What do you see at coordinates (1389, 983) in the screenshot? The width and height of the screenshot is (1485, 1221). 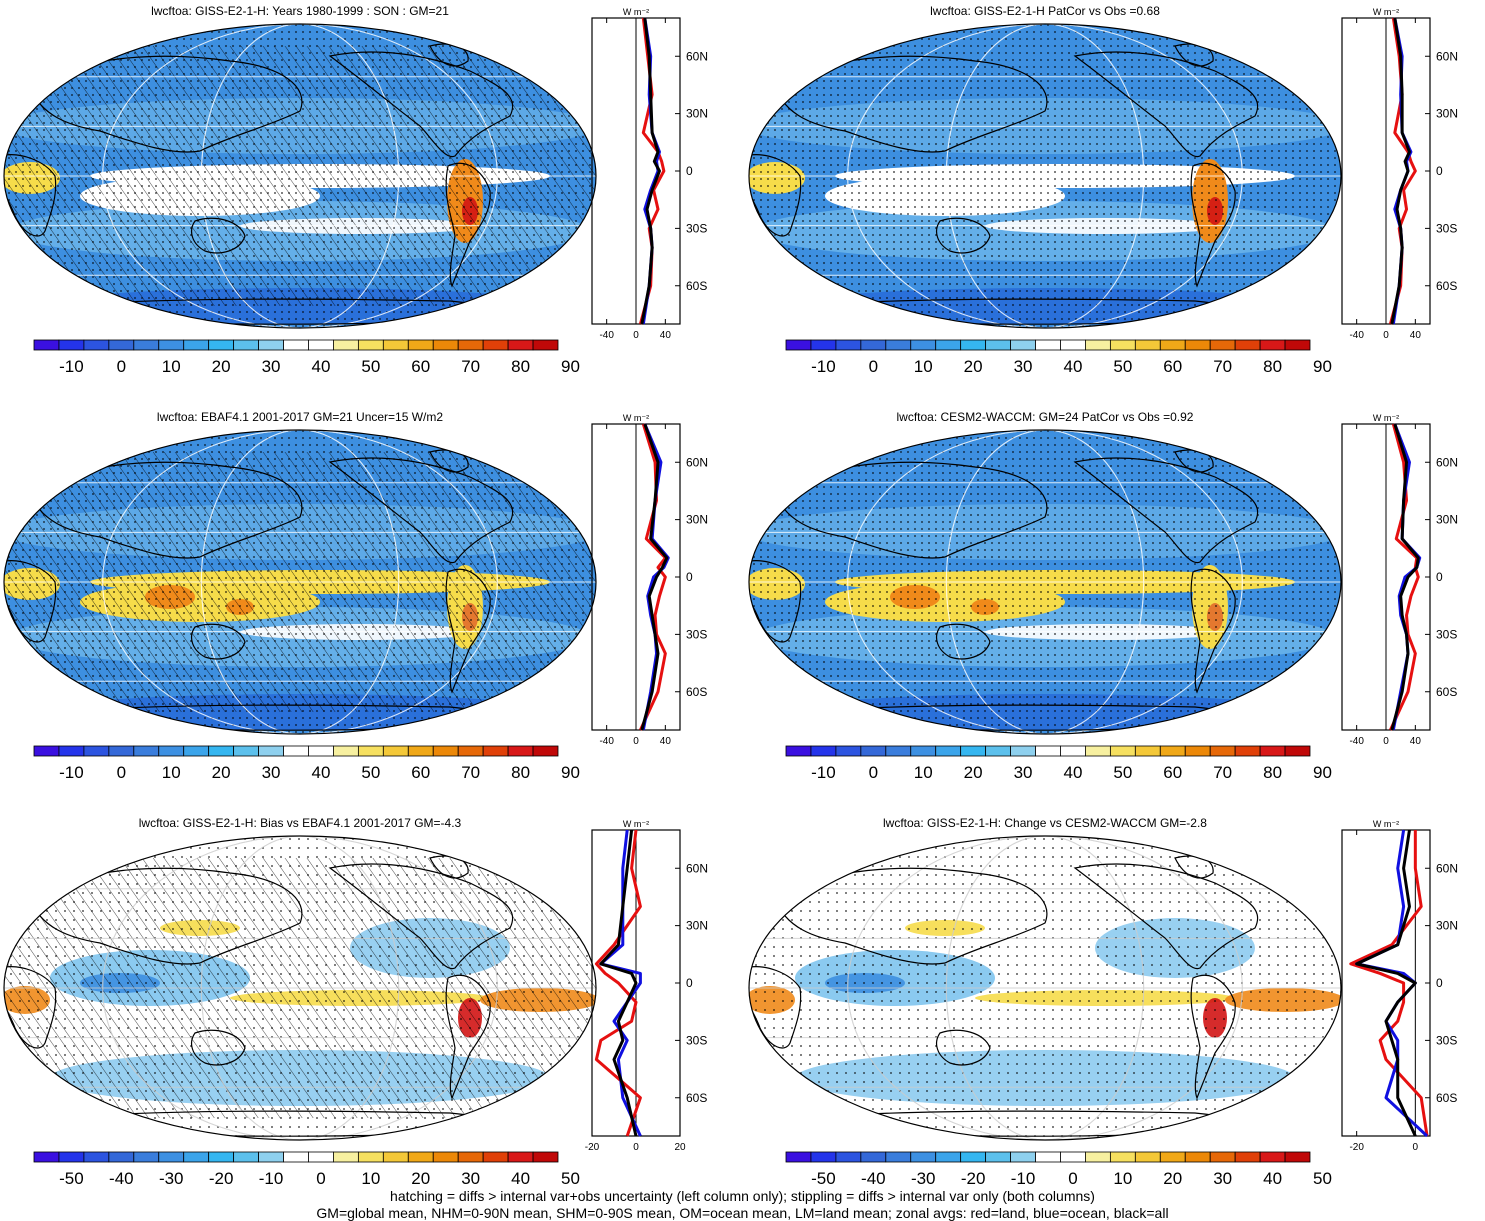 I see `zonal-line-land` at bounding box center [1389, 983].